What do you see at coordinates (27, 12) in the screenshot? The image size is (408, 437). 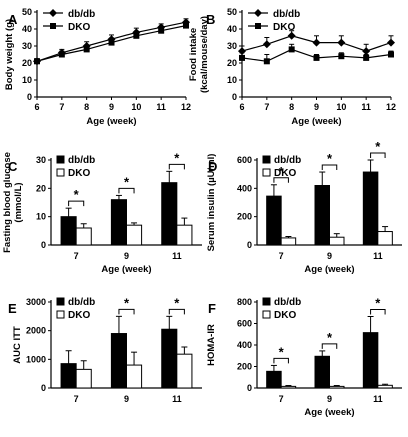 I see `y-tick-label: 50` at bounding box center [27, 12].